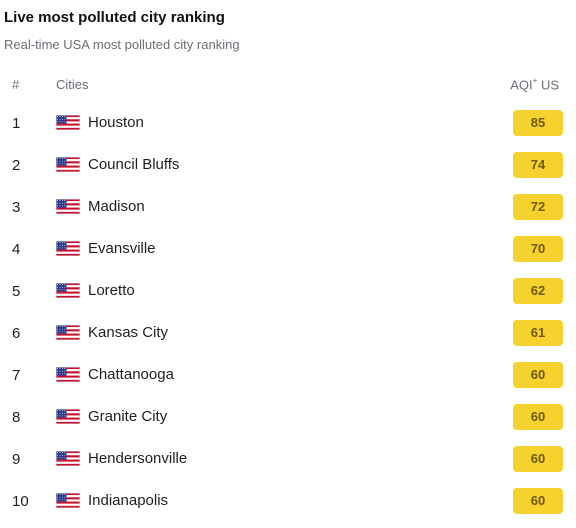 The height and width of the screenshot is (528, 576). I want to click on table-row: 6 Kansas City 61, so click(288, 333).